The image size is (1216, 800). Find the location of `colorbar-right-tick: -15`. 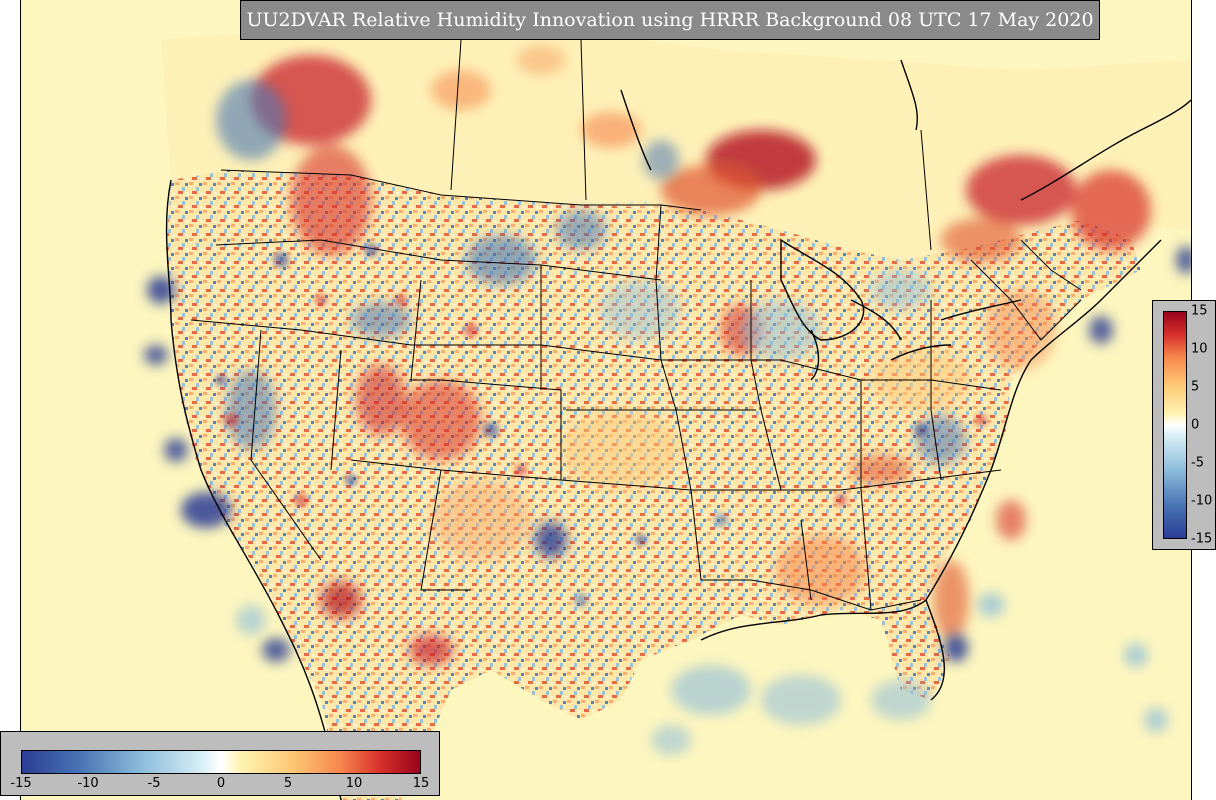

colorbar-right-tick: -15 is located at coordinates (1202, 539).